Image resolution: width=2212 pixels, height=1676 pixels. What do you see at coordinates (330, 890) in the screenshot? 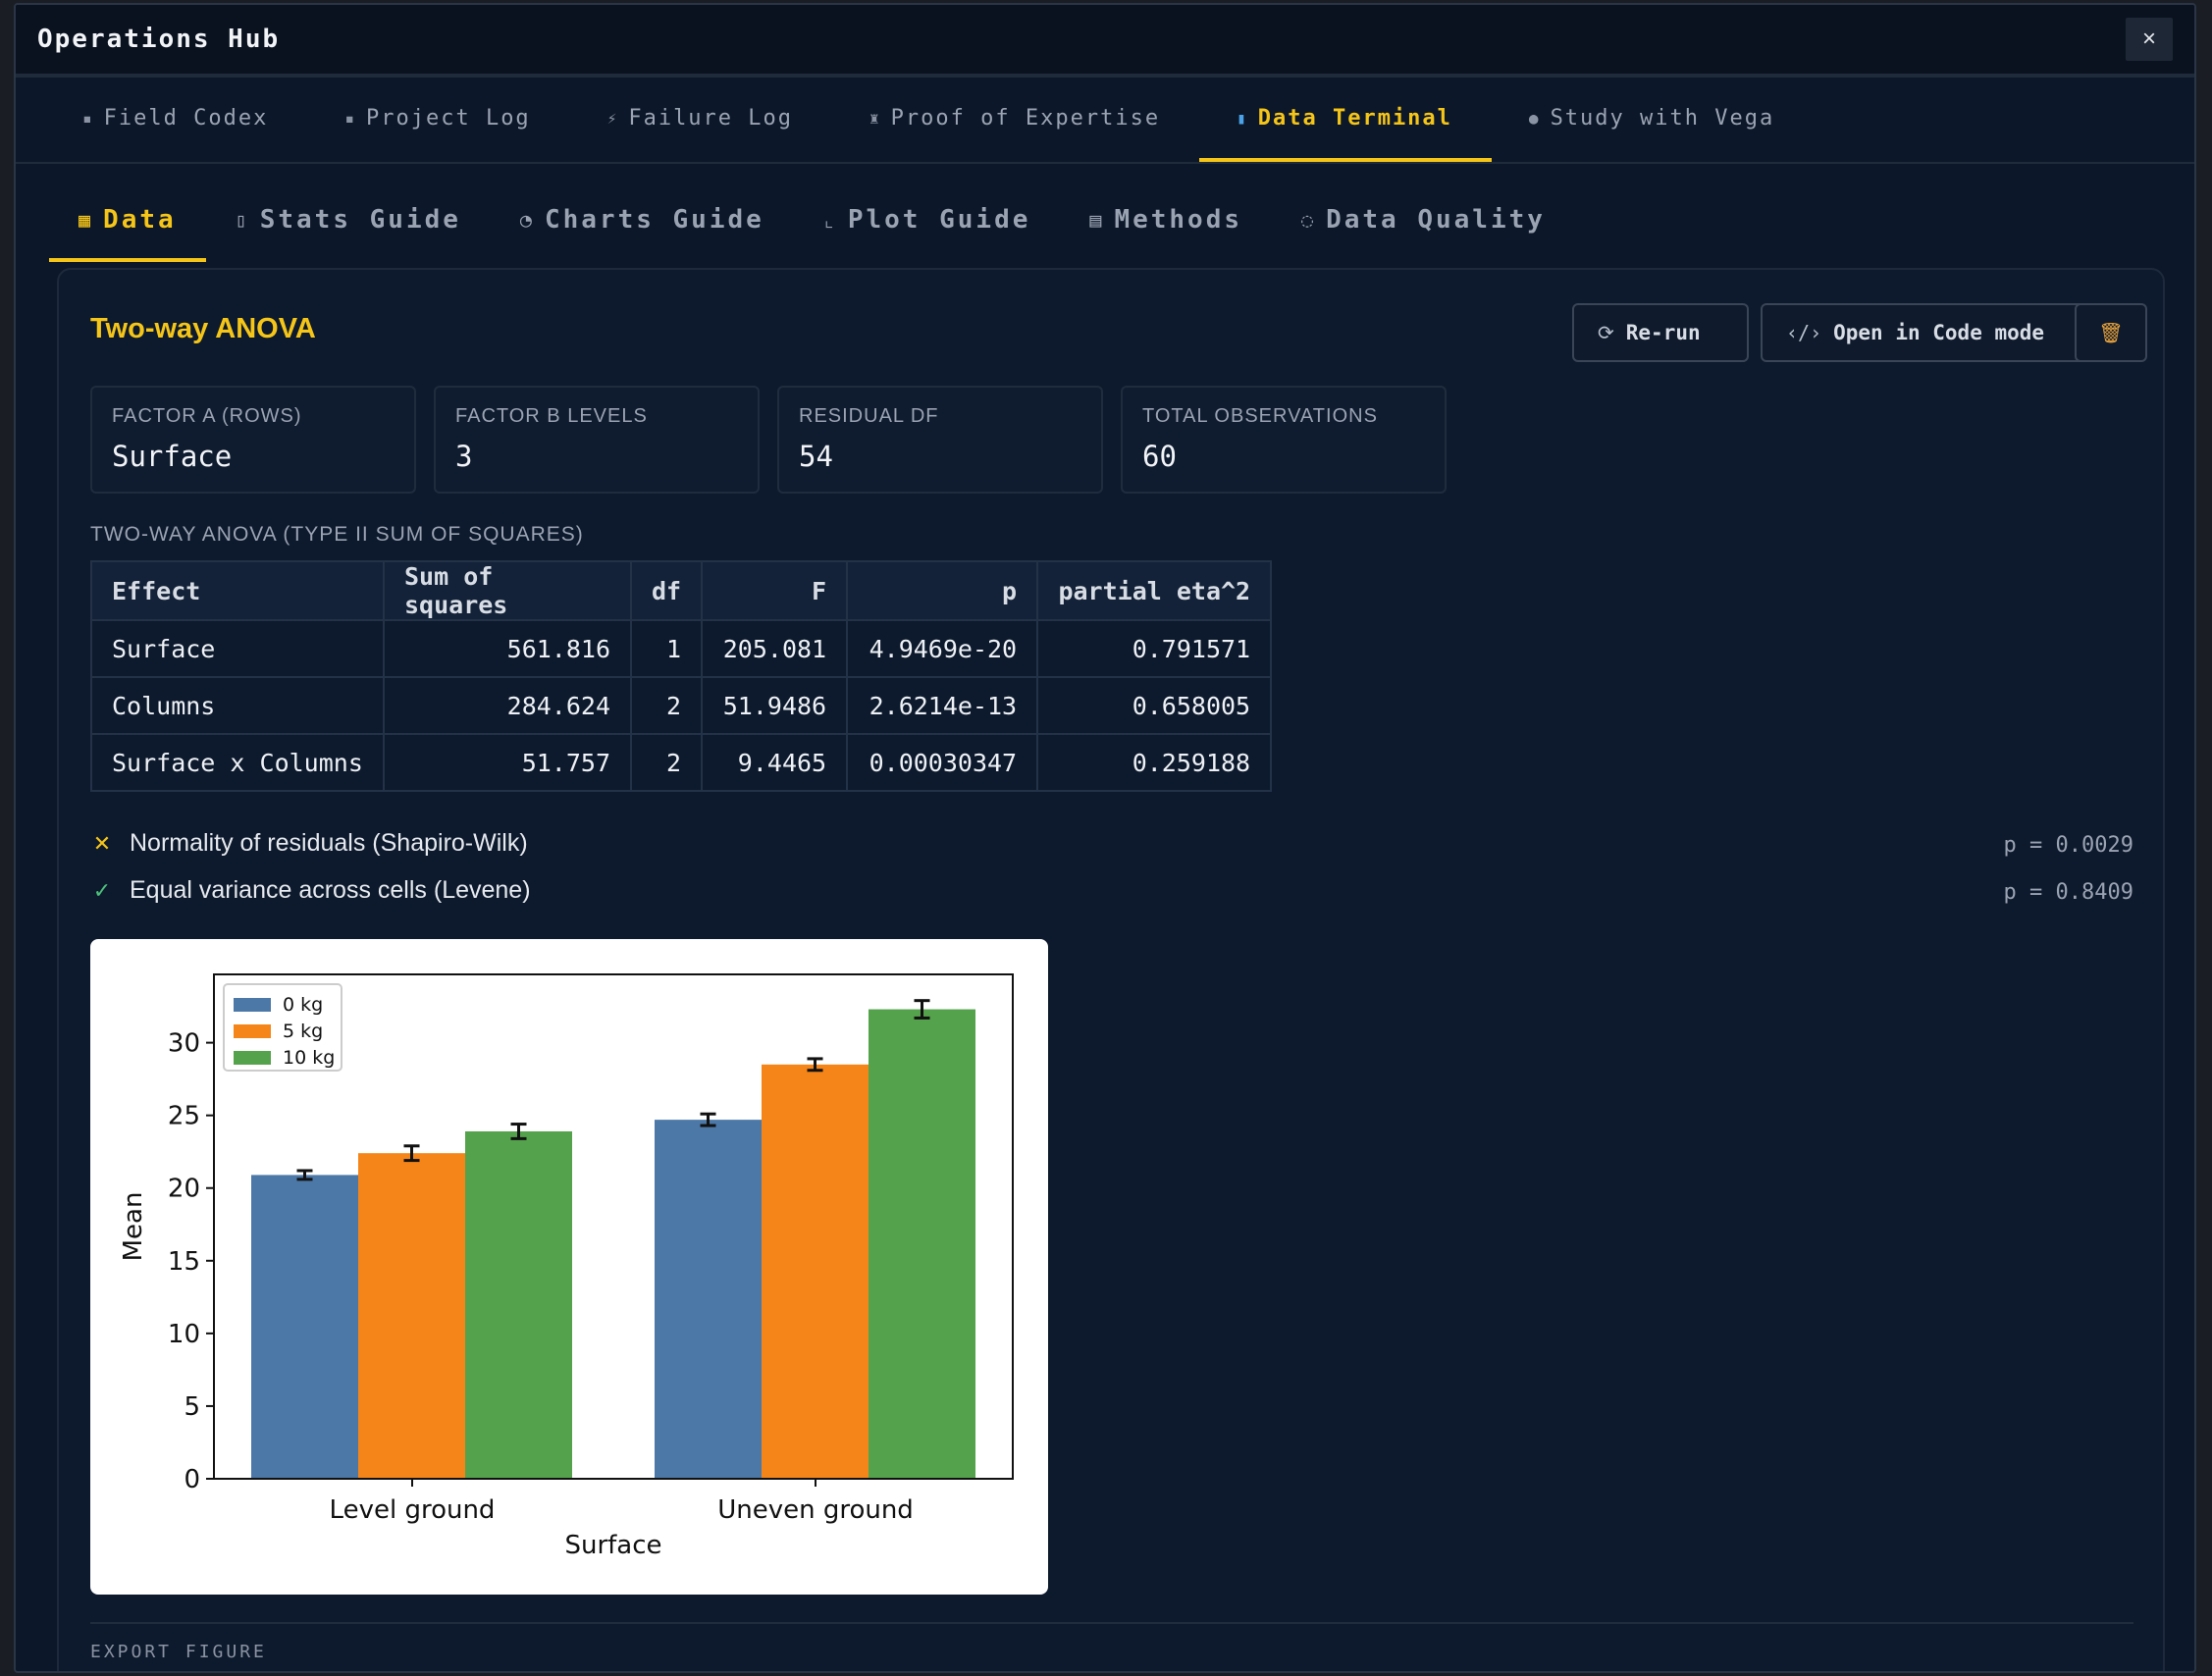
I see `check-label: Equal variance across cells (Levene)` at bounding box center [330, 890].